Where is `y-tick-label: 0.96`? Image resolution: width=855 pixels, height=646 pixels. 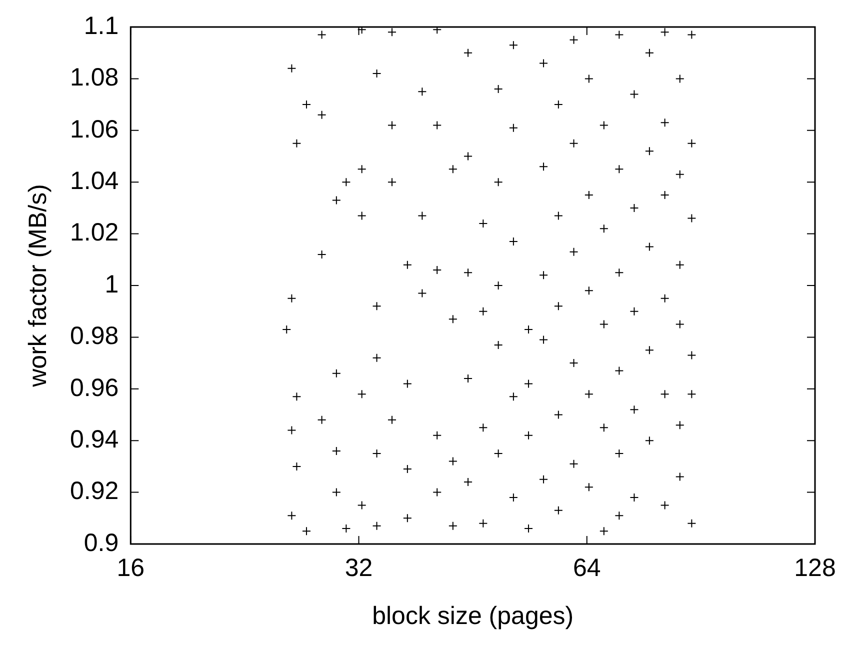 y-tick-label: 0.96 is located at coordinates (94, 388).